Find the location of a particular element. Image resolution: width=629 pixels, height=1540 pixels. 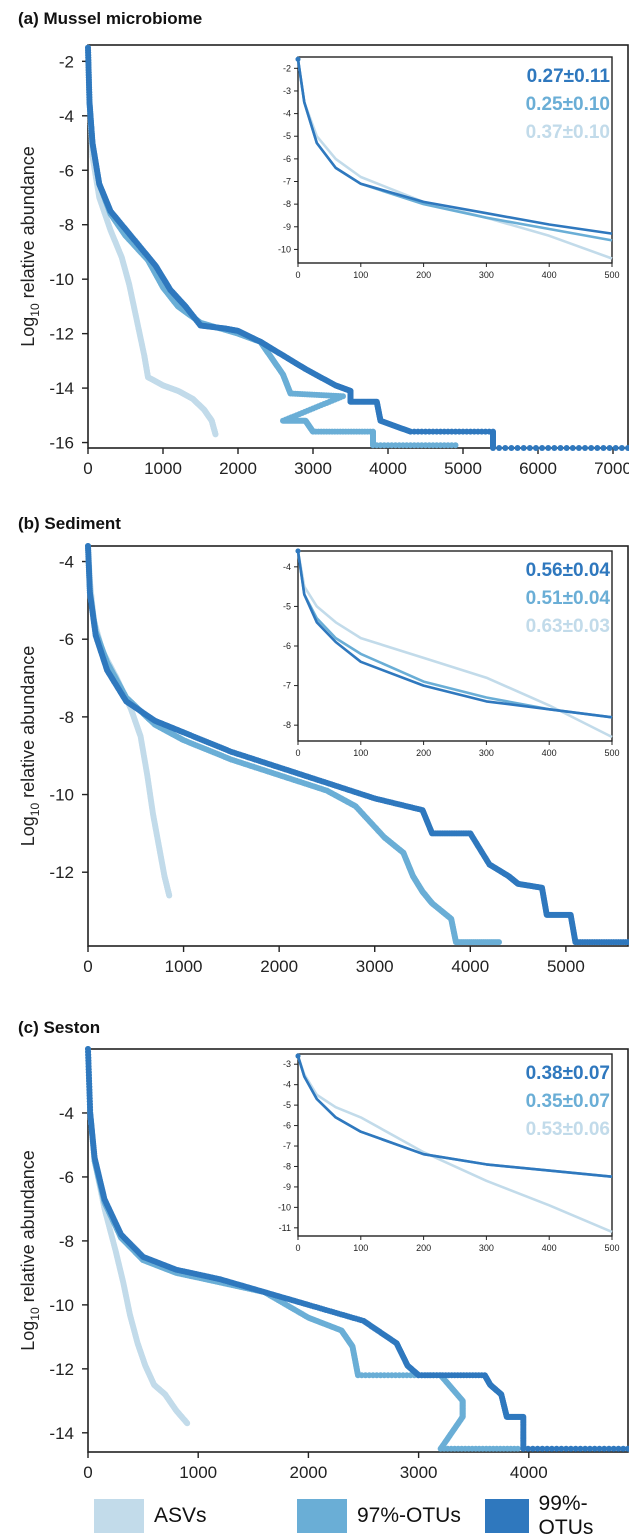

legend-item-otu99: 99%-OTUs is located at coordinates (557, 1515).